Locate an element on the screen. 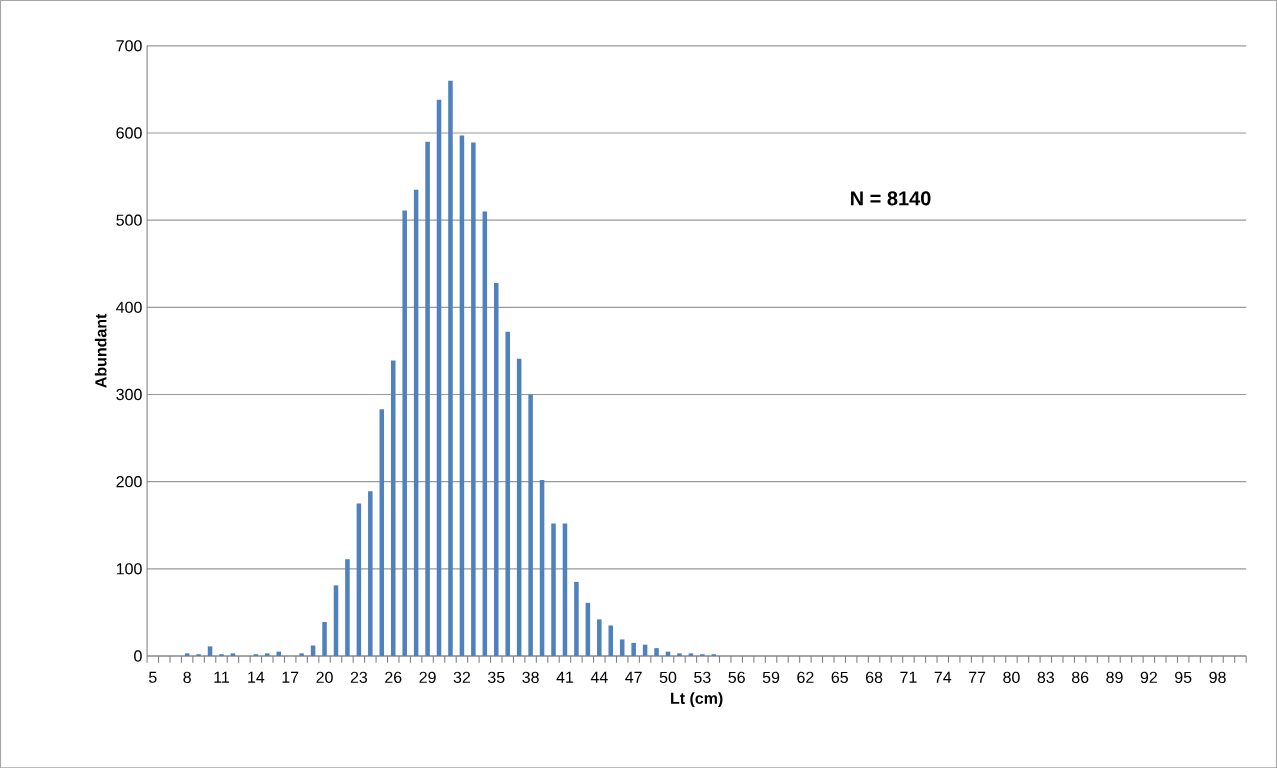 The height and width of the screenshot is (768, 1277). x-tick-label: 59 is located at coordinates (771, 677).